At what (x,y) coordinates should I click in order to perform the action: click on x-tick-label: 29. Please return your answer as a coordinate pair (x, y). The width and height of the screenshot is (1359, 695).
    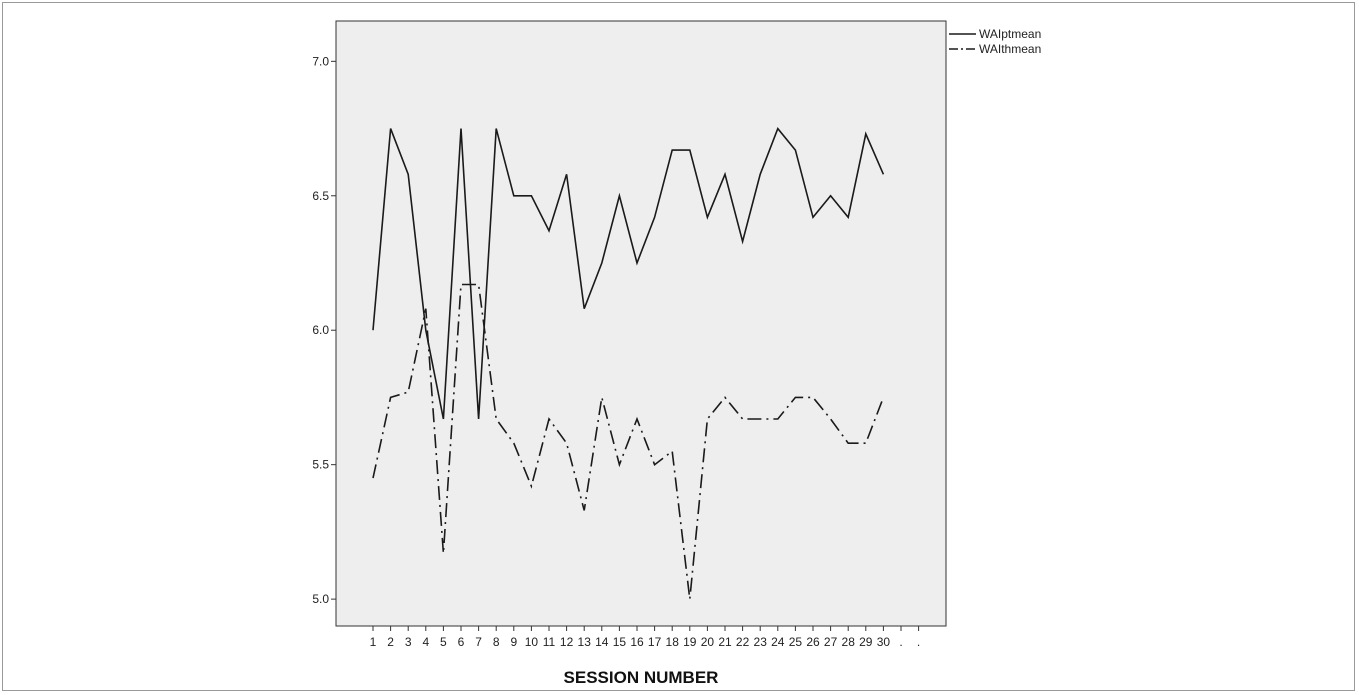
    Looking at the image, I should click on (866, 642).